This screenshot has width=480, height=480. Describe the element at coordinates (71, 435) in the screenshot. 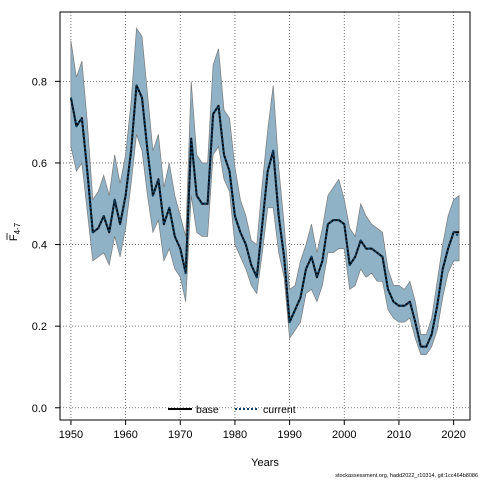

I see `x-tick-label: 1950` at that location.